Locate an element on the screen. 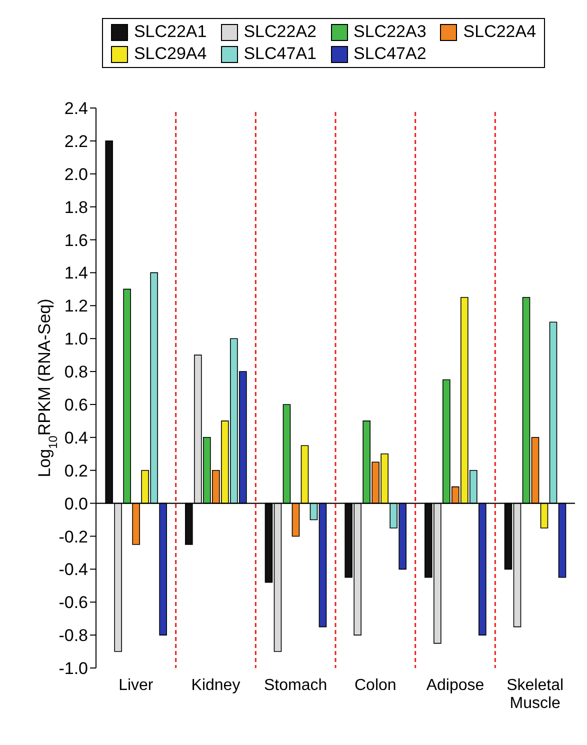 Image resolution: width=587 pixels, height=745 pixels. y-tick-label: 0.0 is located at coordinates (76, 504).